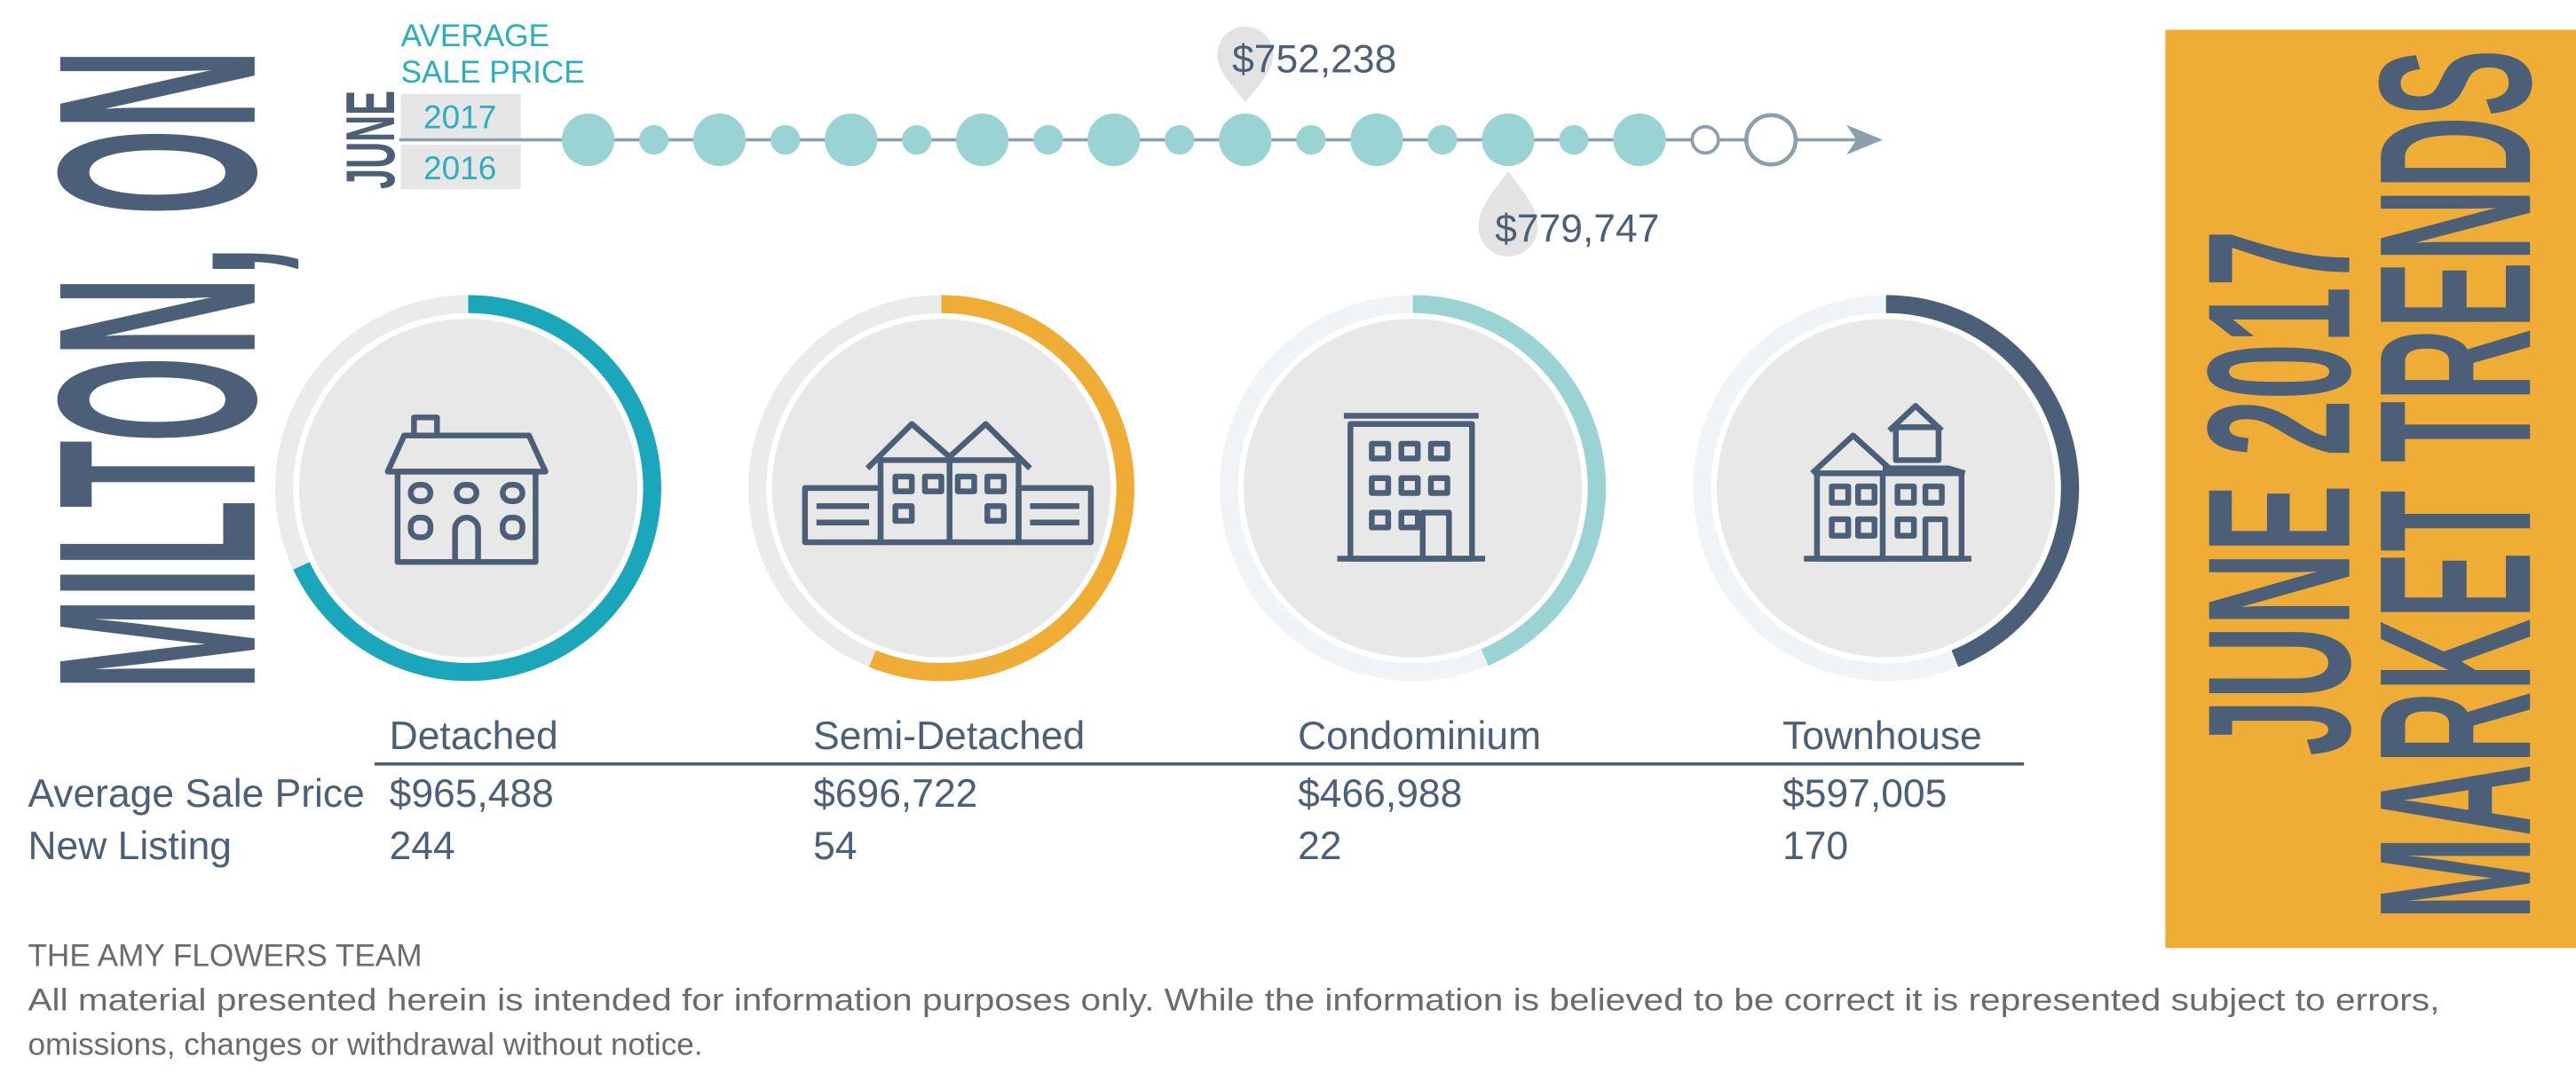  What do you see at coordinates (1882, 736) in the screenshot?
I see `column-header: Townhouse` at bounding box center [1882, 736].